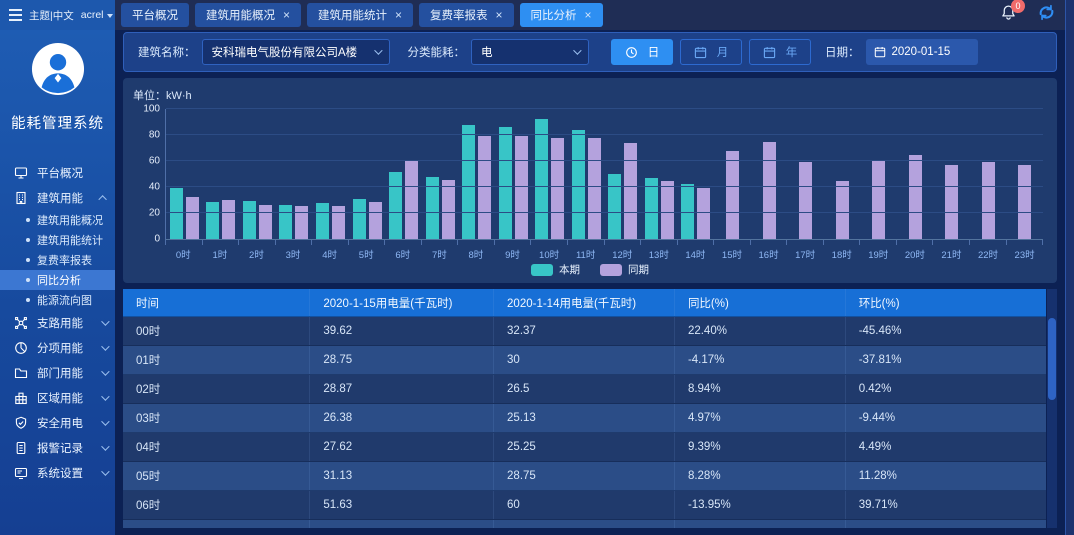  I want to click on tab: 建筑用能概况 ×, so click(248, 15).